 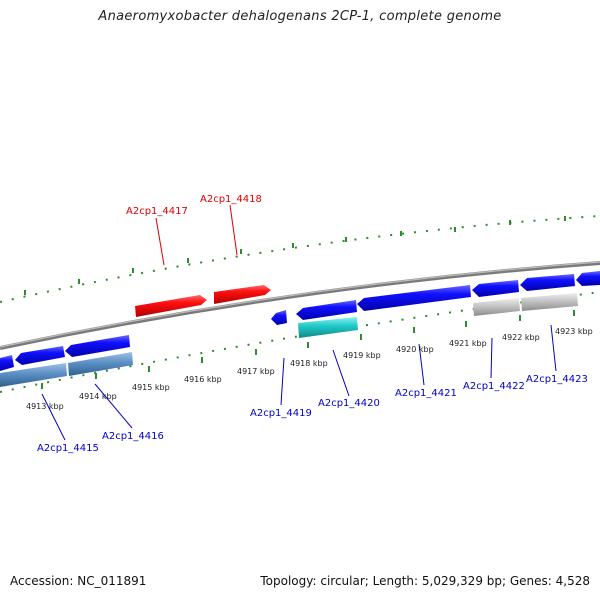 I want to click on gene-label-a2cp1-4416: A2cp1_4416, so click(x=133, y=436).